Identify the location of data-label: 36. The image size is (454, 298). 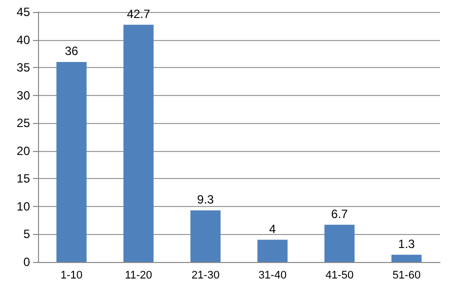
(71, 51).